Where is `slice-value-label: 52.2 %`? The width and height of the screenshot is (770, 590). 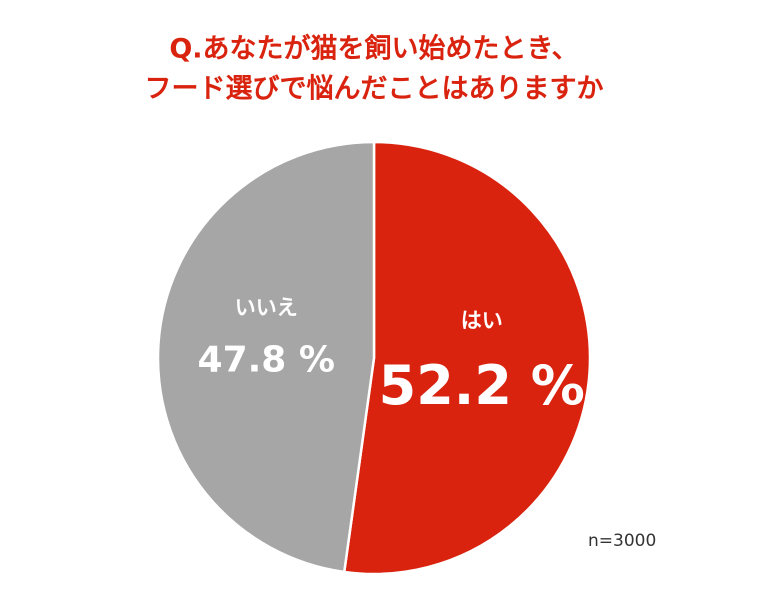 slice-value-label: 52.2 % is located at coordinates (482, 385).